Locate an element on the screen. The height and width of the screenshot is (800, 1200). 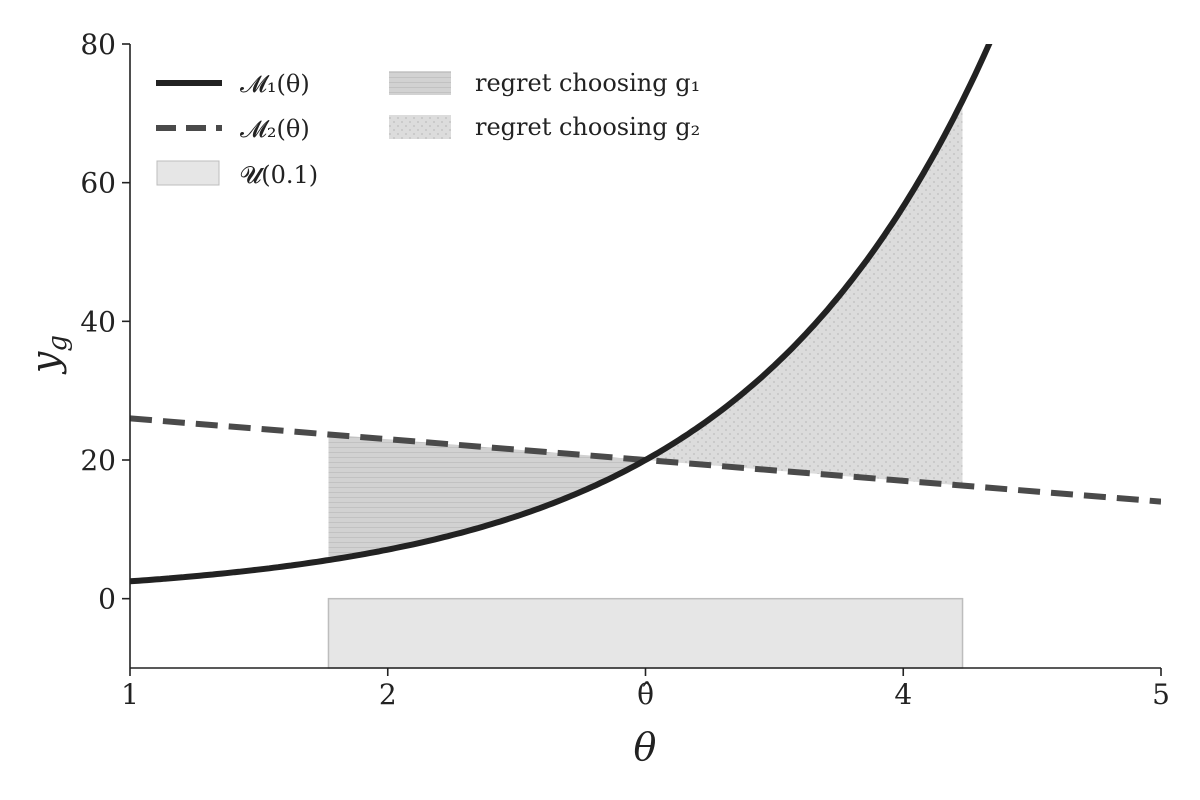
y-axis-title: yg is located at coordinates (48, 355).